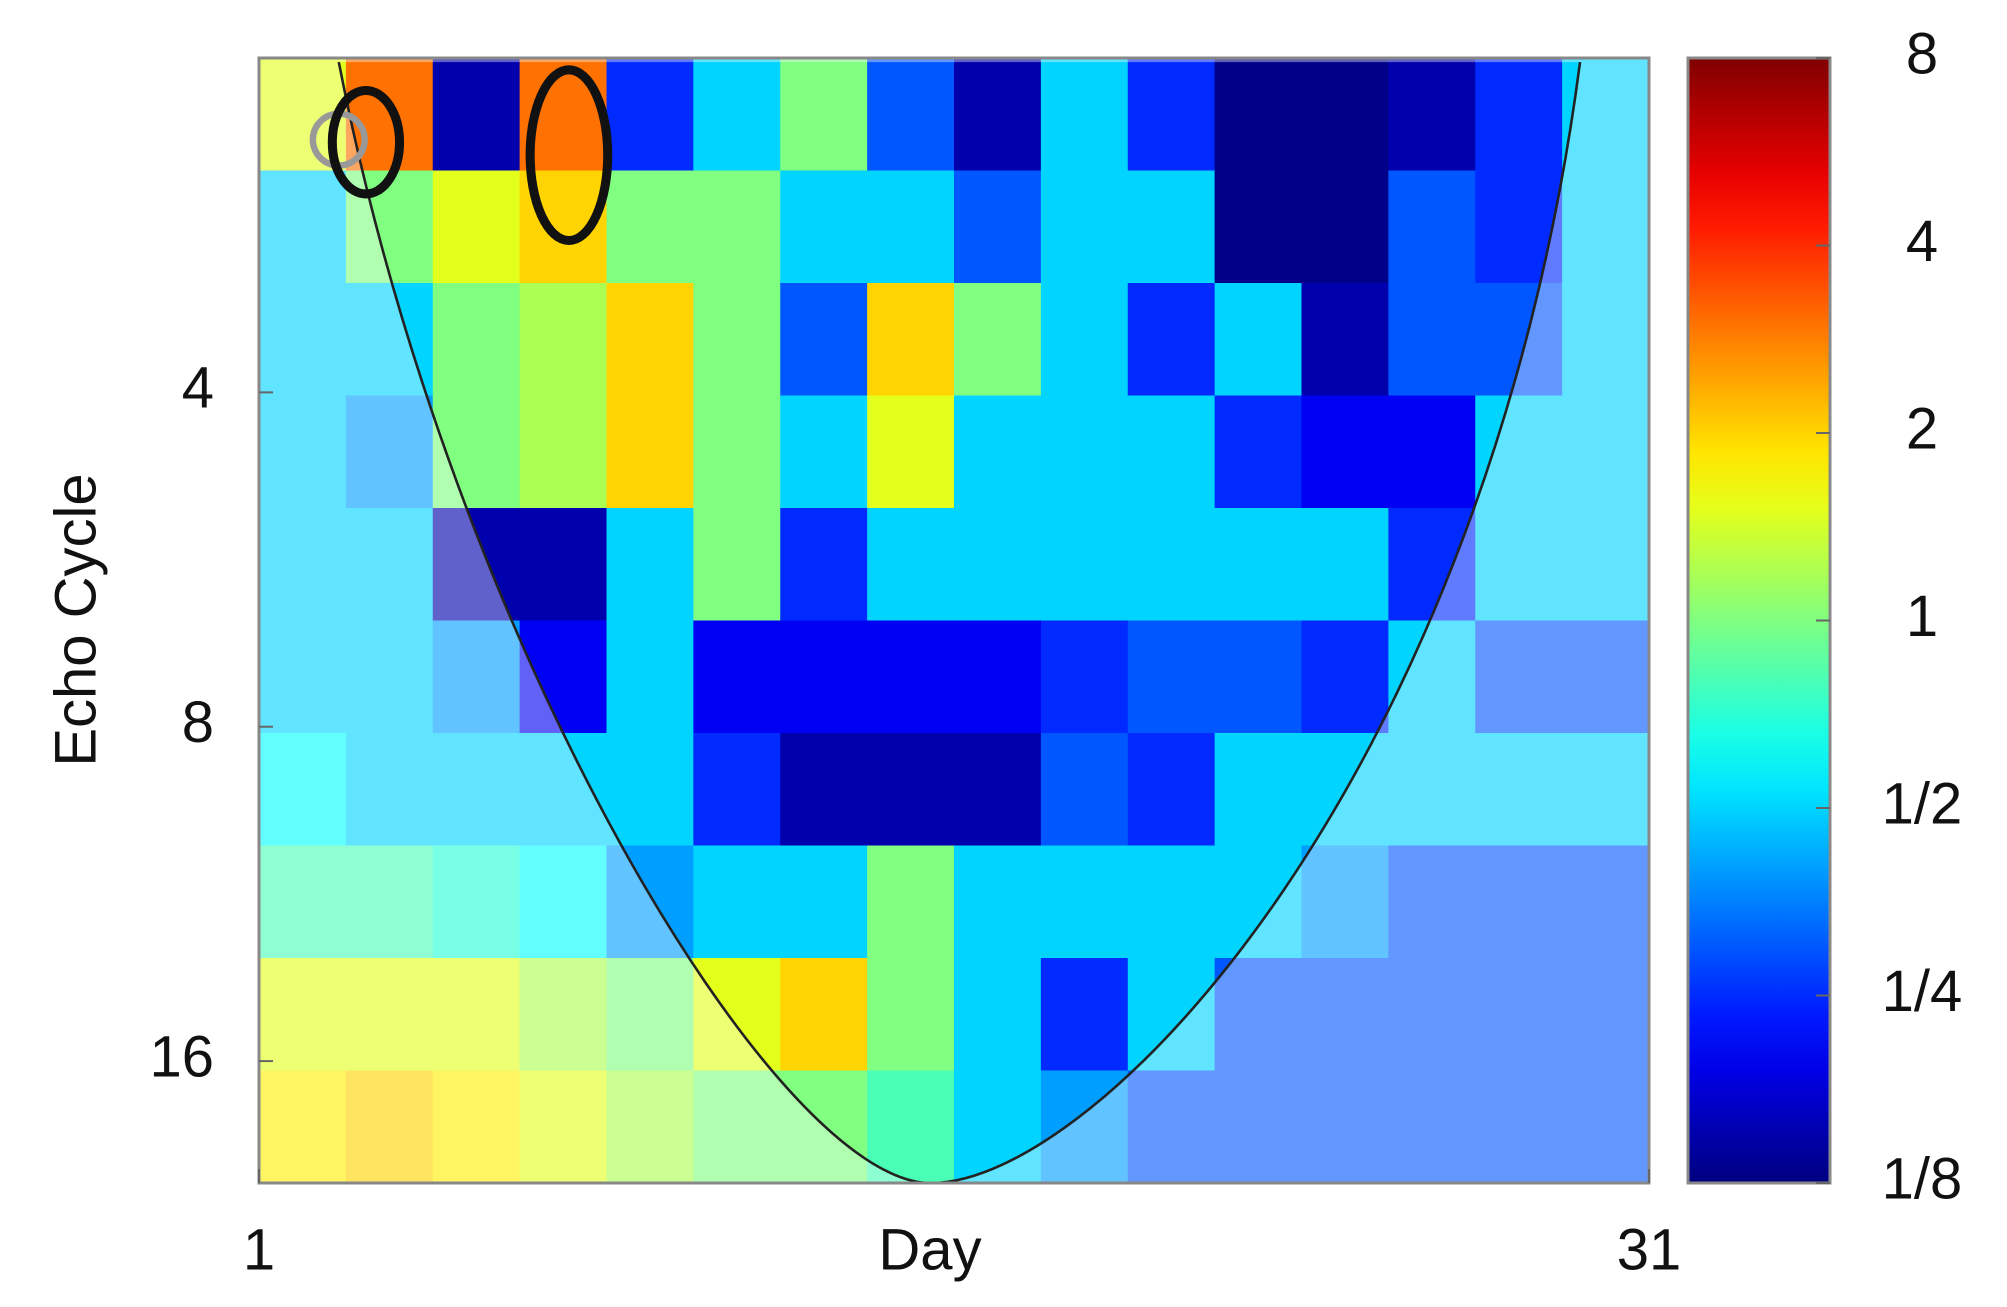  Describe the element at coordinates (75, 619) in the screenshot. I see `y-axis-label: Echo Cycle` at that location.